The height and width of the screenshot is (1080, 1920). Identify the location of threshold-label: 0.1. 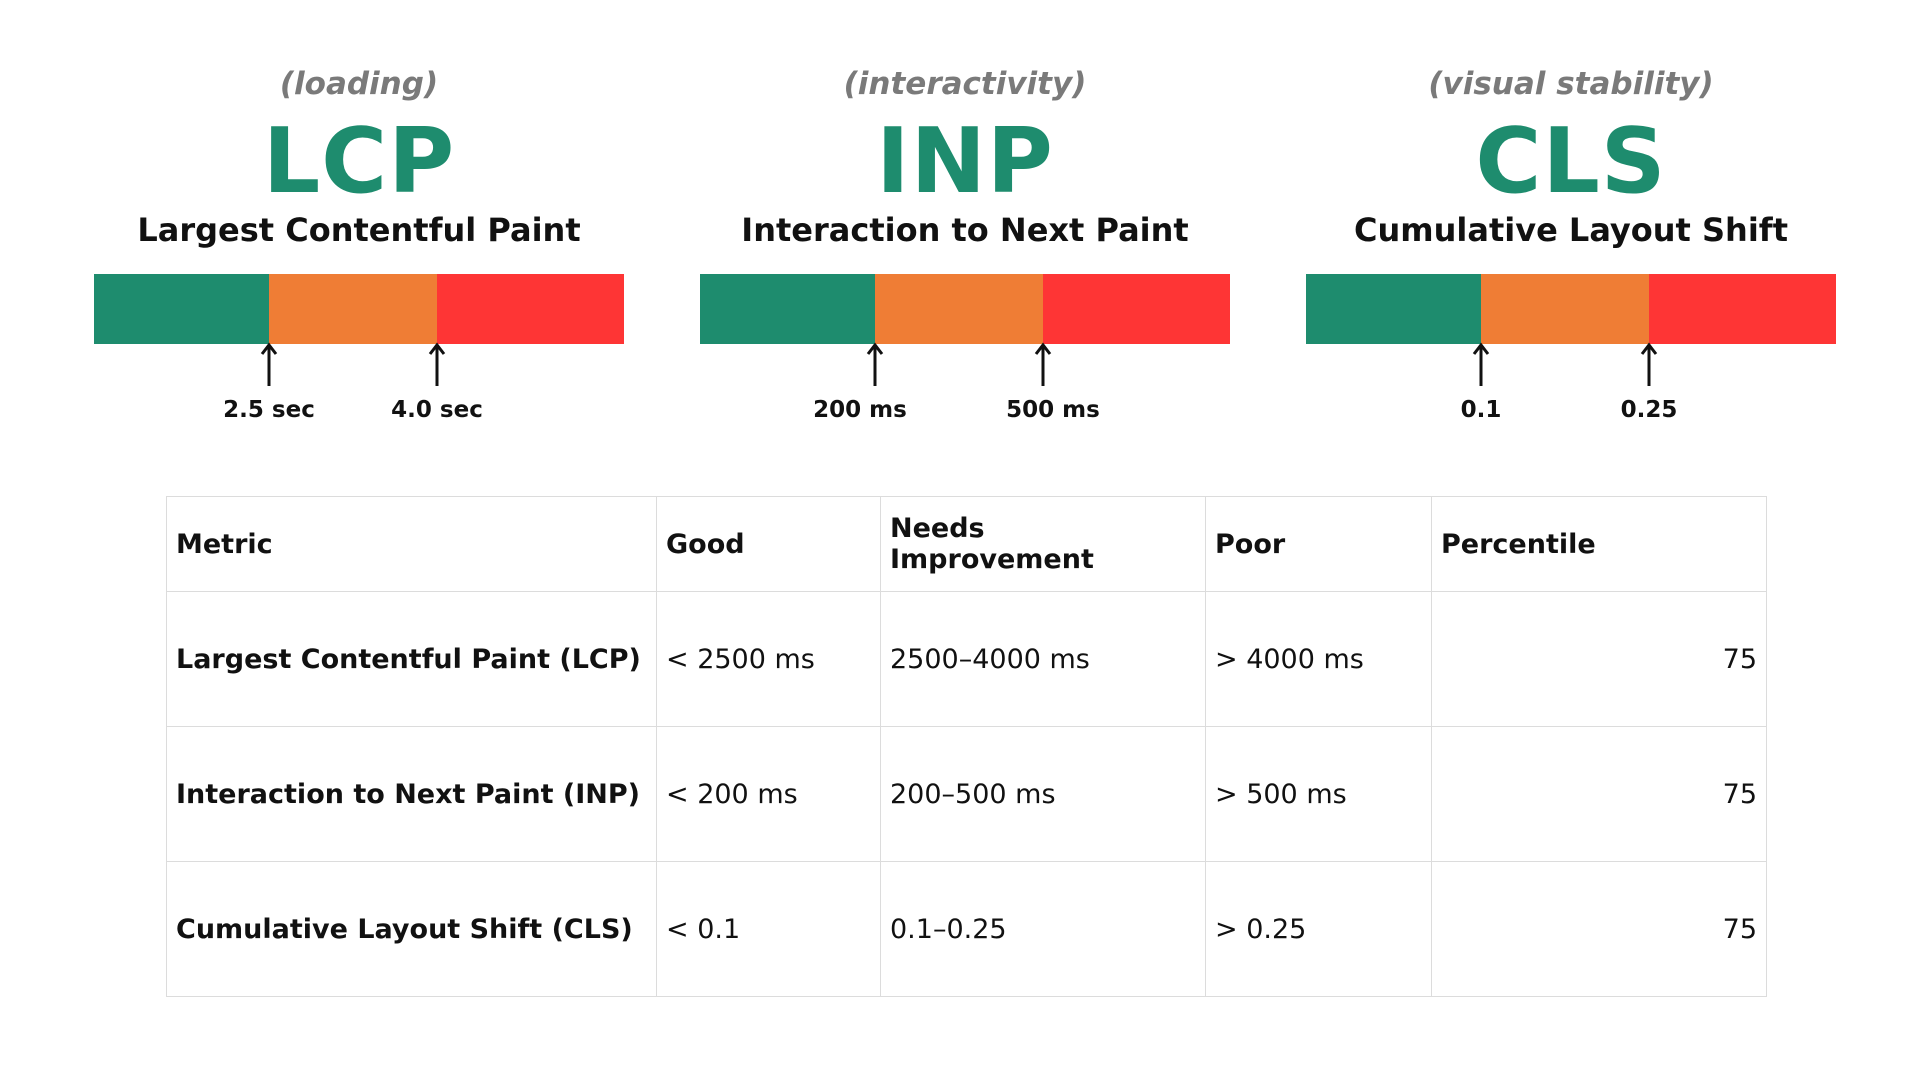
(1481, 410).